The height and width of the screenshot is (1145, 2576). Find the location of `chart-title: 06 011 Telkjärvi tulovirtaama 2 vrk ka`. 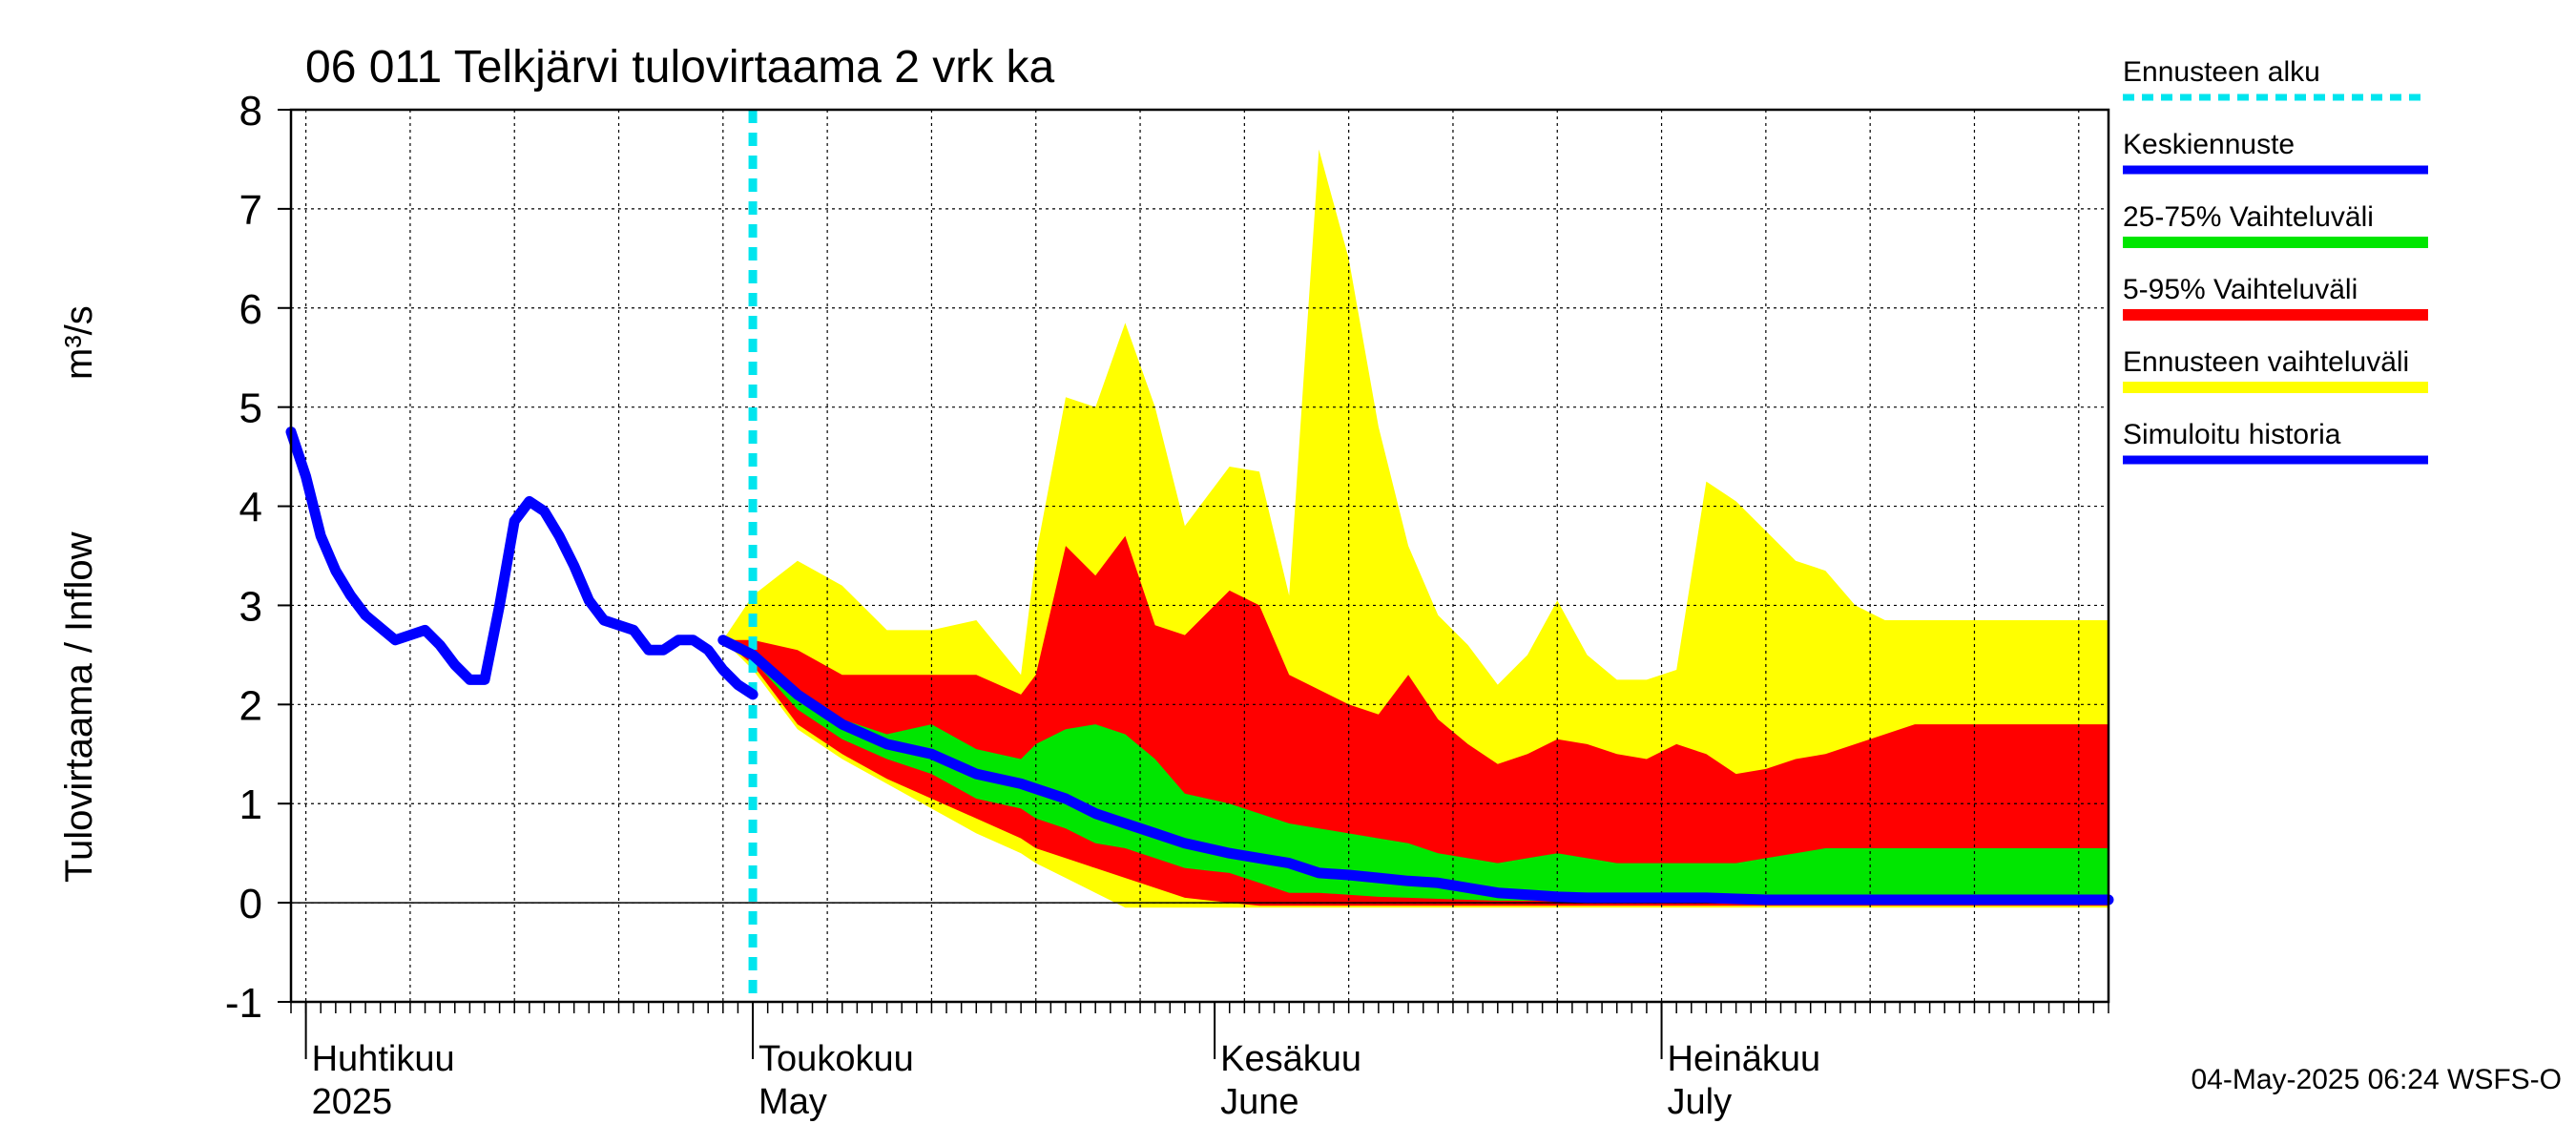

chart-title: 06 011 Telkjärvi tulovirtaama 2 vrk ka is located at coordinates (680, 67).